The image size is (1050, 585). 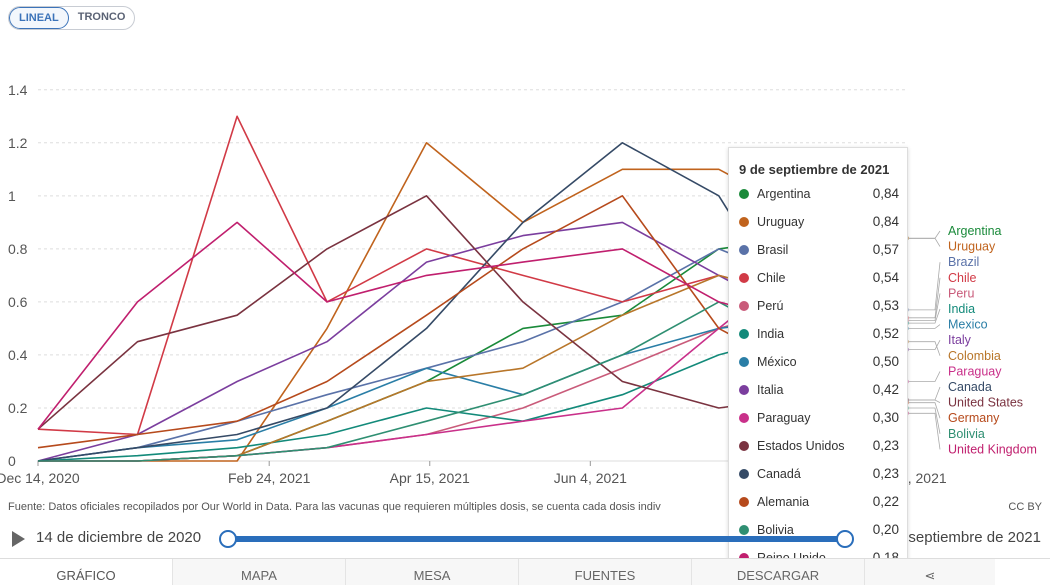 I want to click on y-tick-label: 0.4, so click(x=18, y=355).